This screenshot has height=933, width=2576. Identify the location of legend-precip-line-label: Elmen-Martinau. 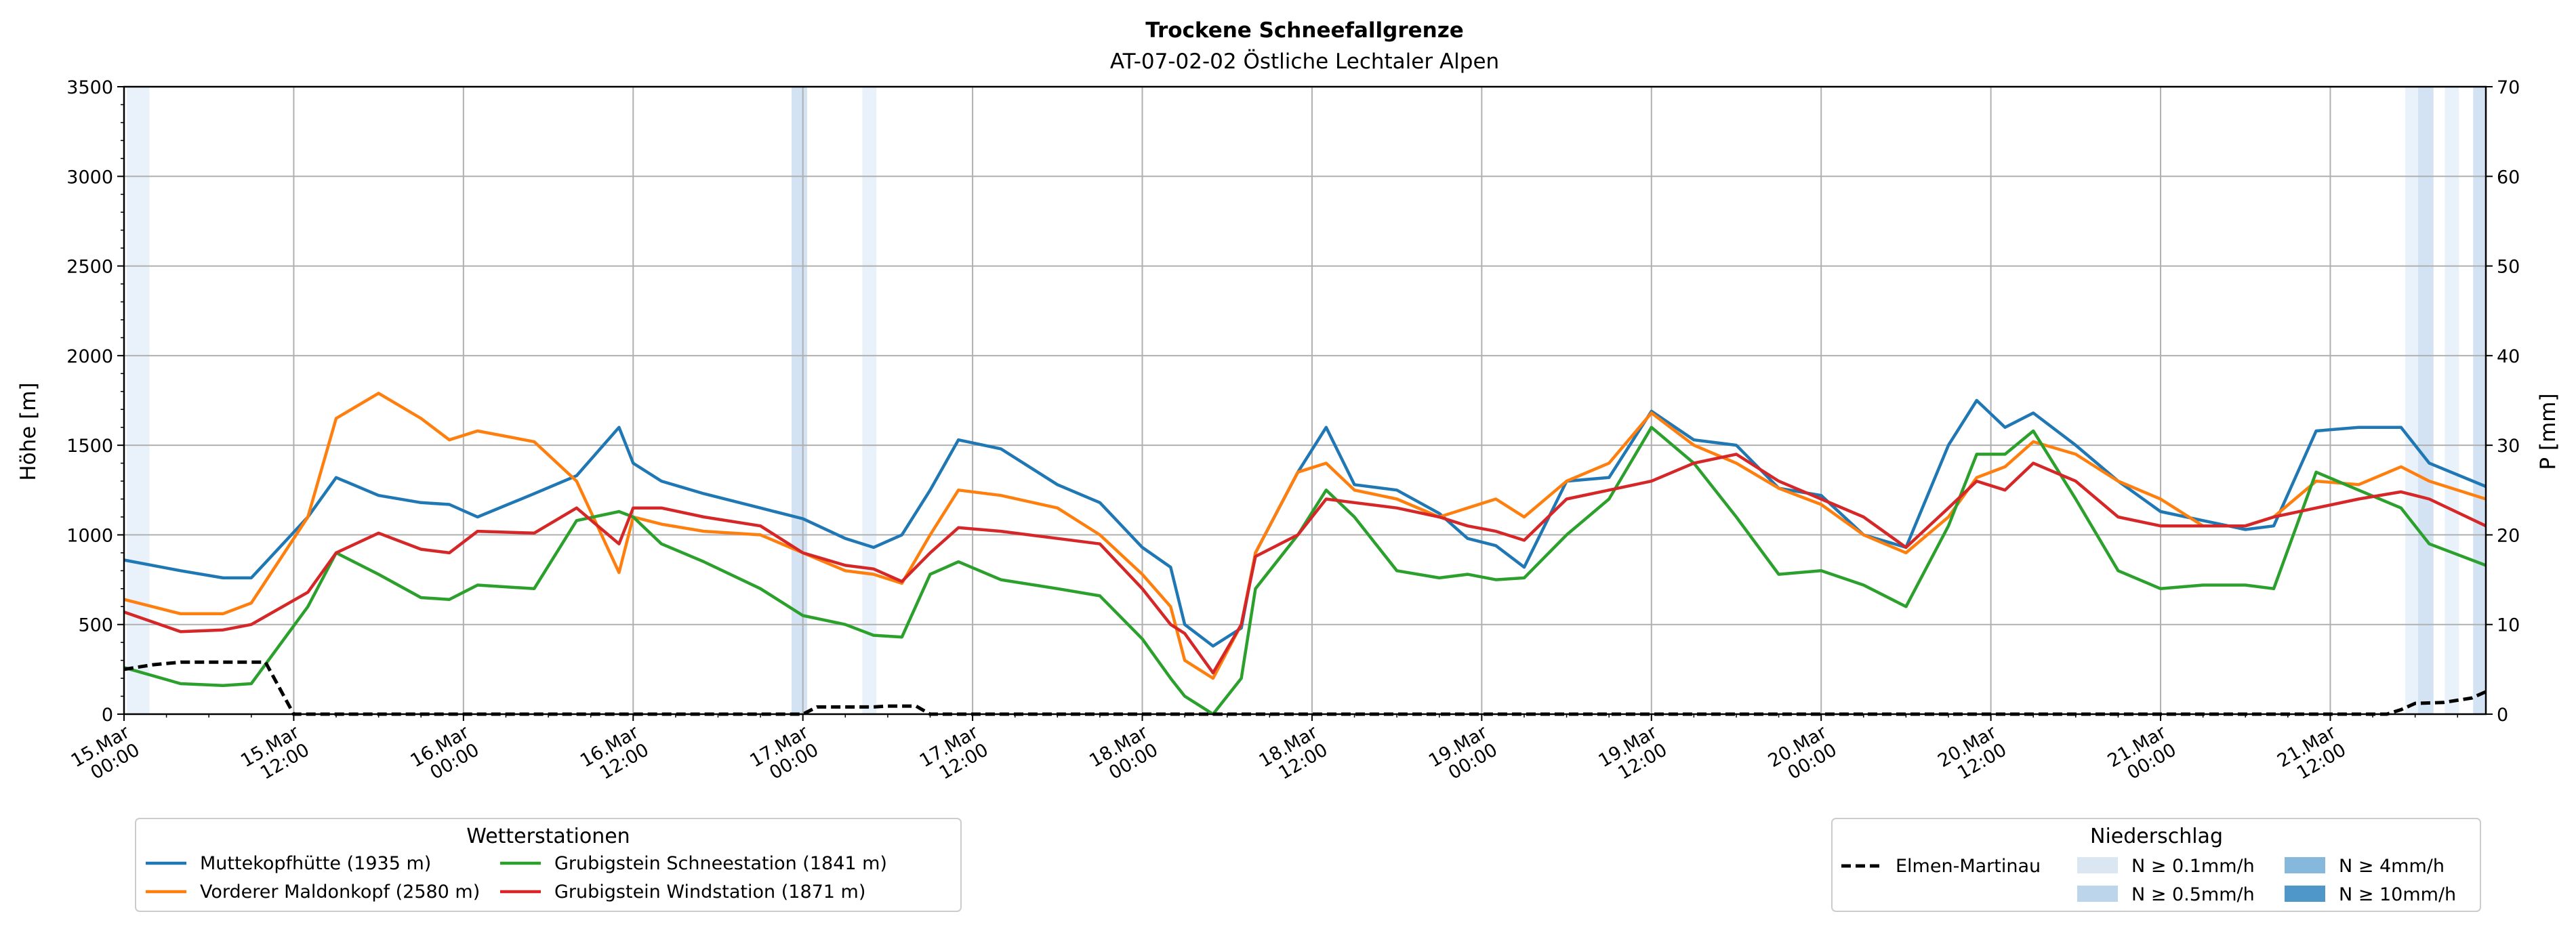
(1969, 866).